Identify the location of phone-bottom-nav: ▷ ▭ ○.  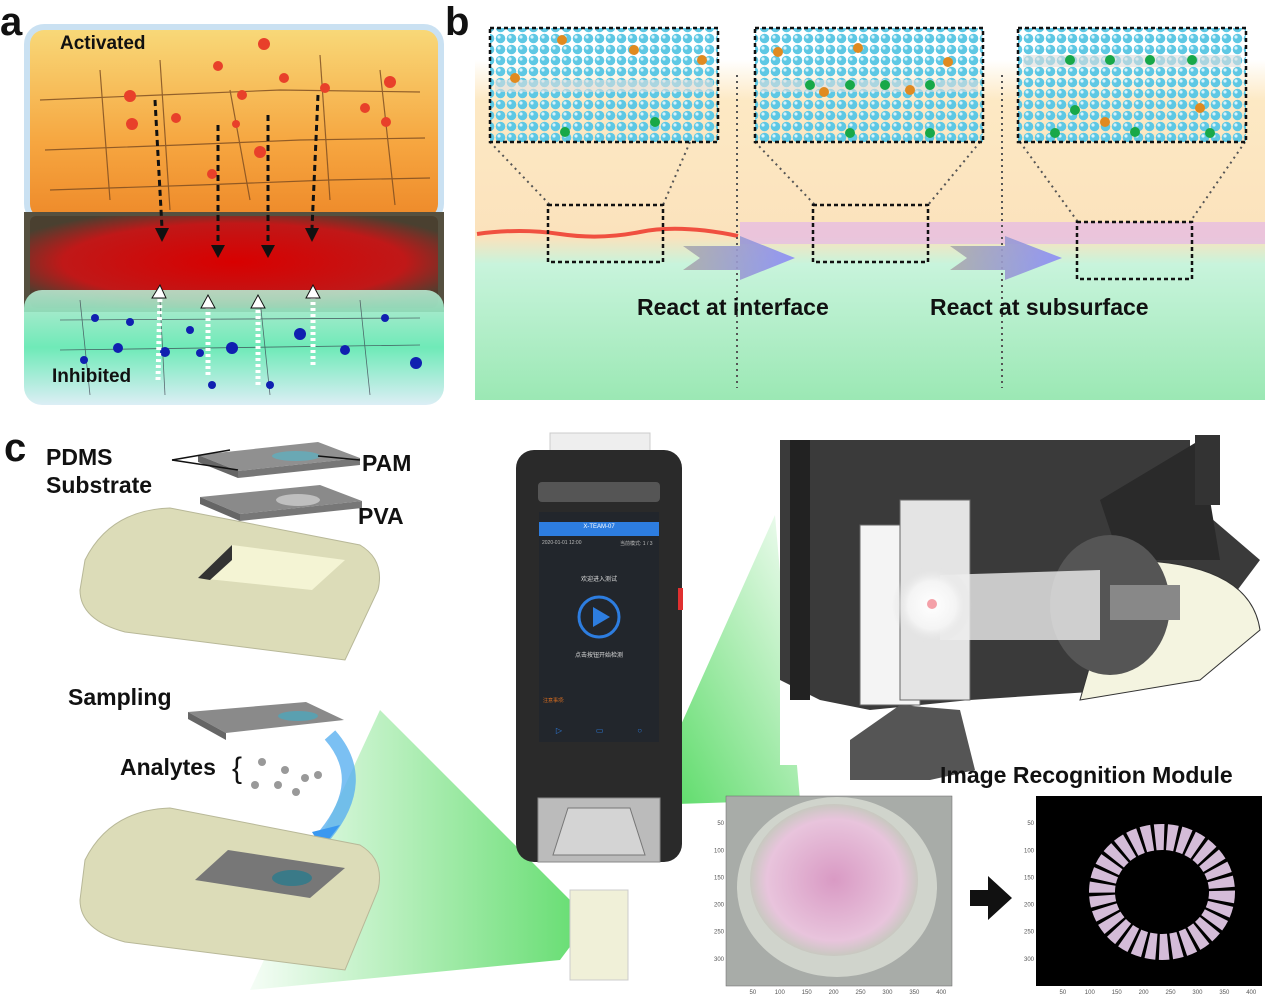
(599, 730).